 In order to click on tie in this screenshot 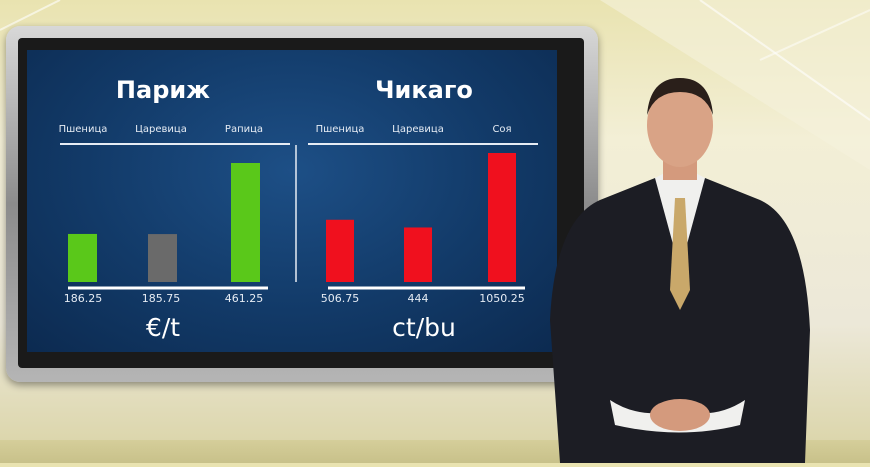, I will do `click(680, 254)`.